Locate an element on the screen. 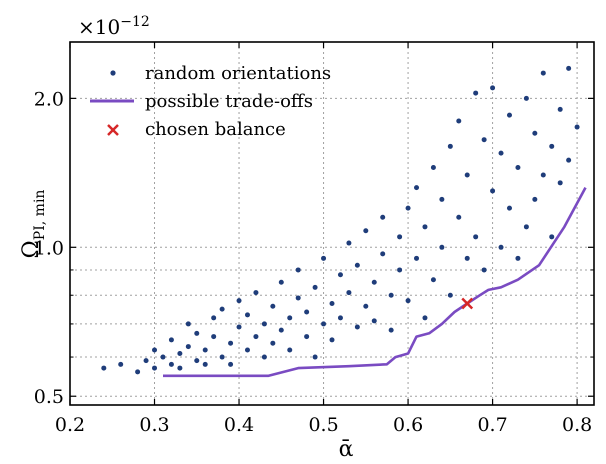  y-axis-label: ΩPI, min is located at coordinates (33, 224).